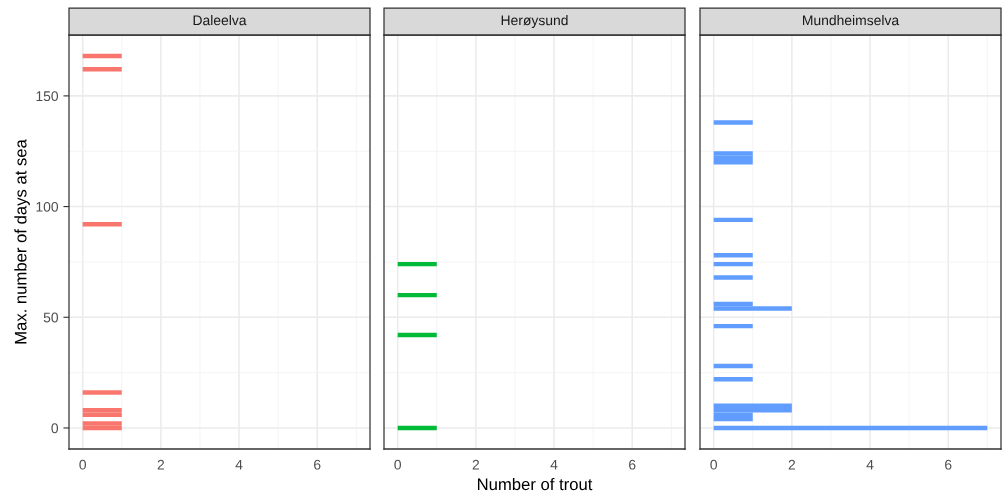 This screenshot has width=1003, height=499. Describe the element at coordinates (851, 20) in the screenshot. I see `chart-title: Mundheimselva` at that location.